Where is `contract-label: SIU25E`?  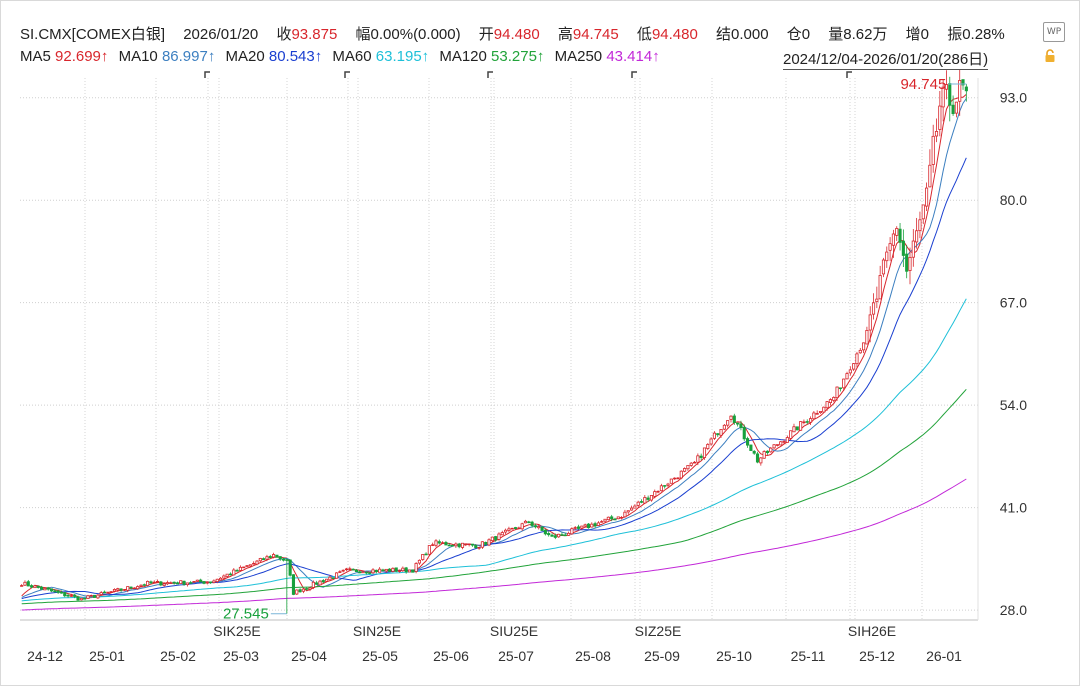 contract-label: SIU25E is located at coordinates (514, 631).